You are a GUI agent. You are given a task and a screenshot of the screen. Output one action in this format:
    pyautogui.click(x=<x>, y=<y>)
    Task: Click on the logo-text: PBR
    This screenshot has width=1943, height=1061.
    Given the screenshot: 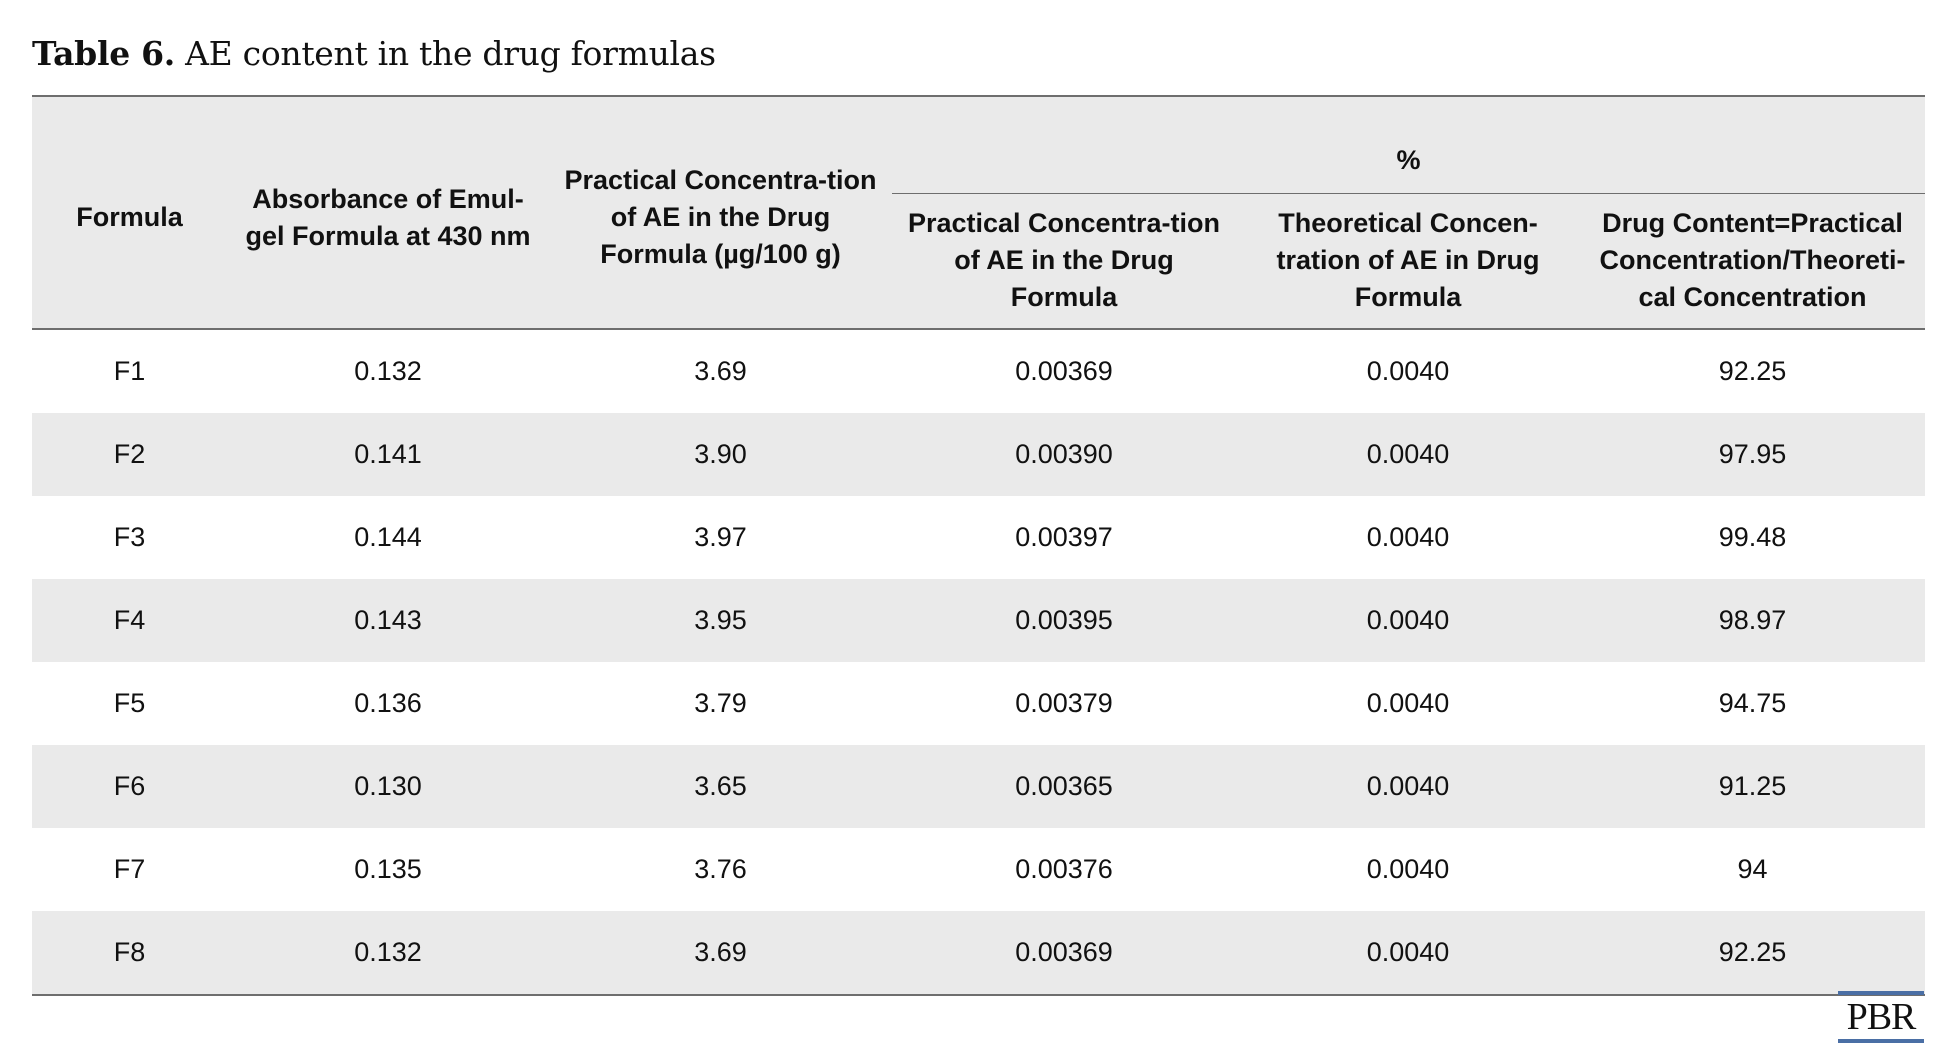 What is the action you would take?
    pyautogui.click(x=1881, y=1017)
    